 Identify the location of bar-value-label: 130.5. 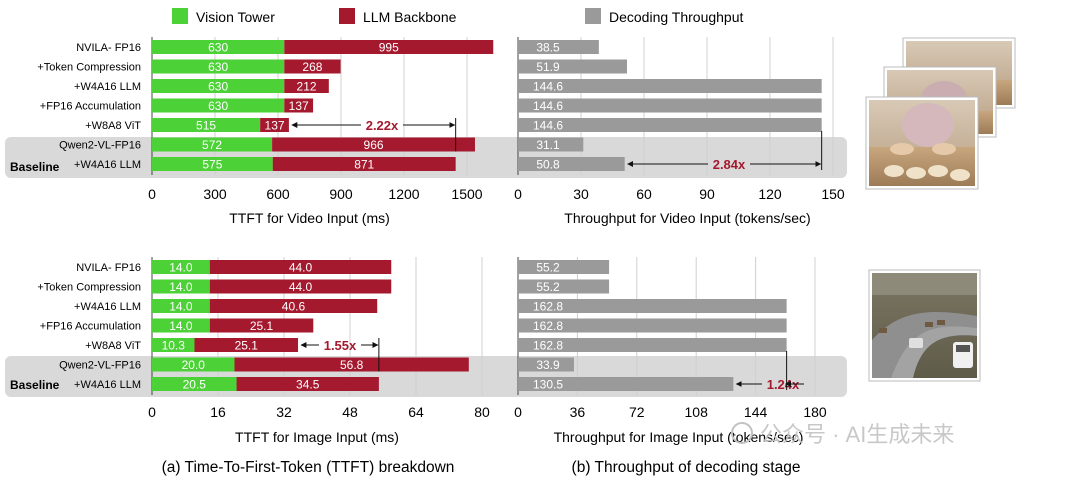
(548, 385).